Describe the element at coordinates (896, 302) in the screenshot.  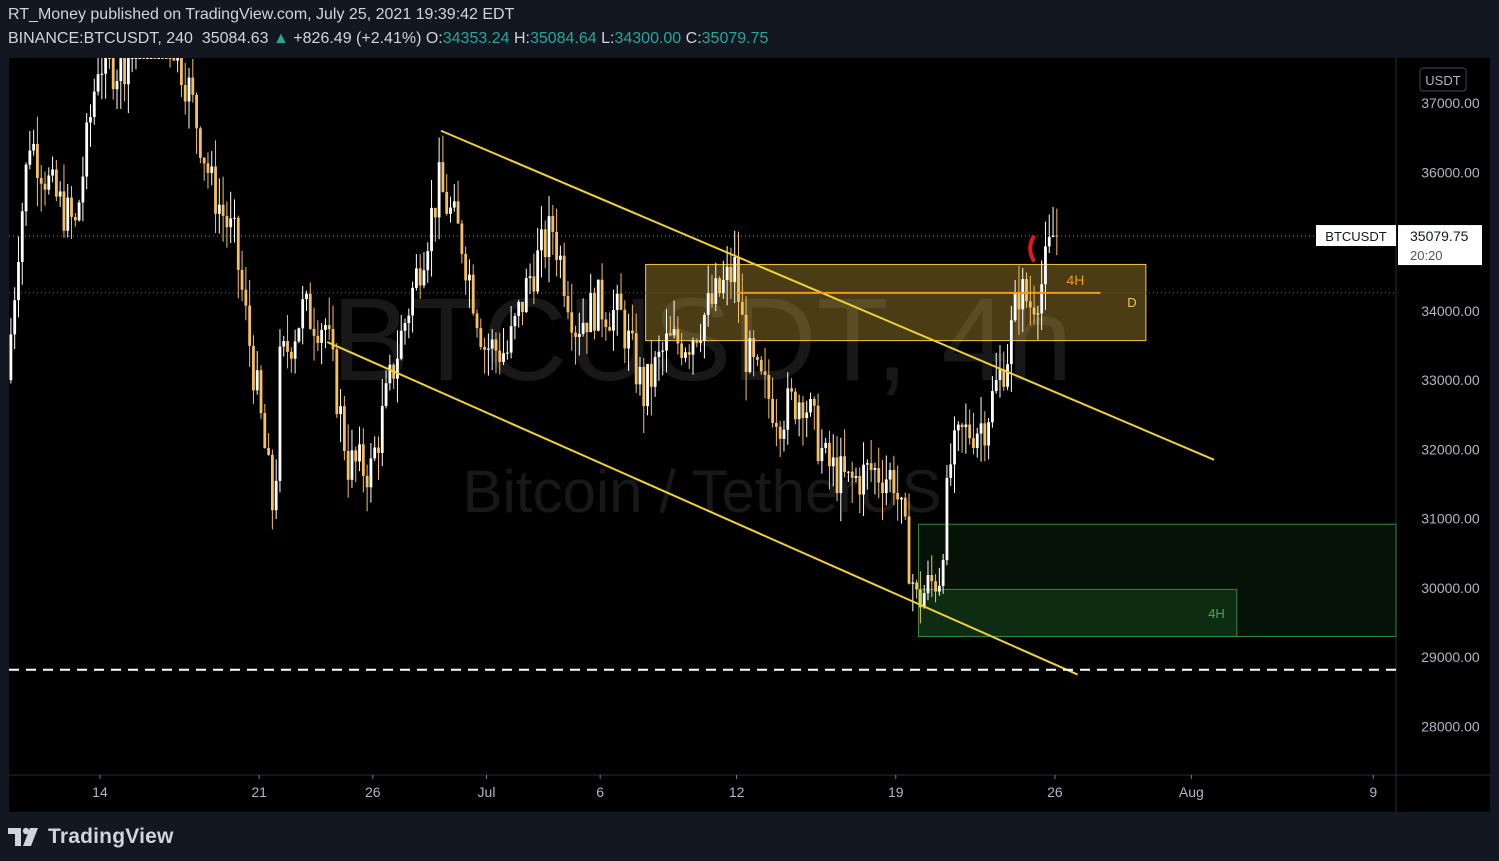
I see `resistance-zone-daily` at that location.